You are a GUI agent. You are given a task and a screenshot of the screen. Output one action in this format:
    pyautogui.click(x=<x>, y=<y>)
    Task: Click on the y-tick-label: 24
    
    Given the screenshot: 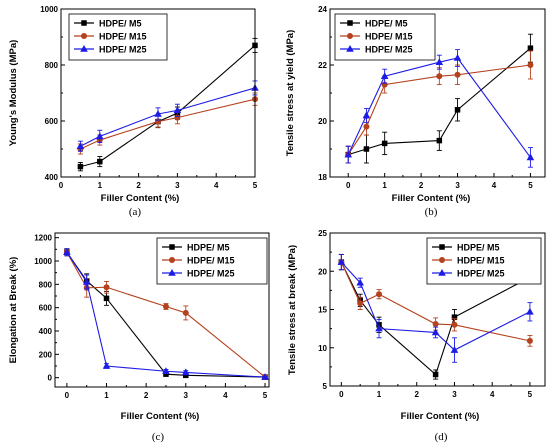 What is the action you would take?
    pyautogui.click(x=322, y=9)
    